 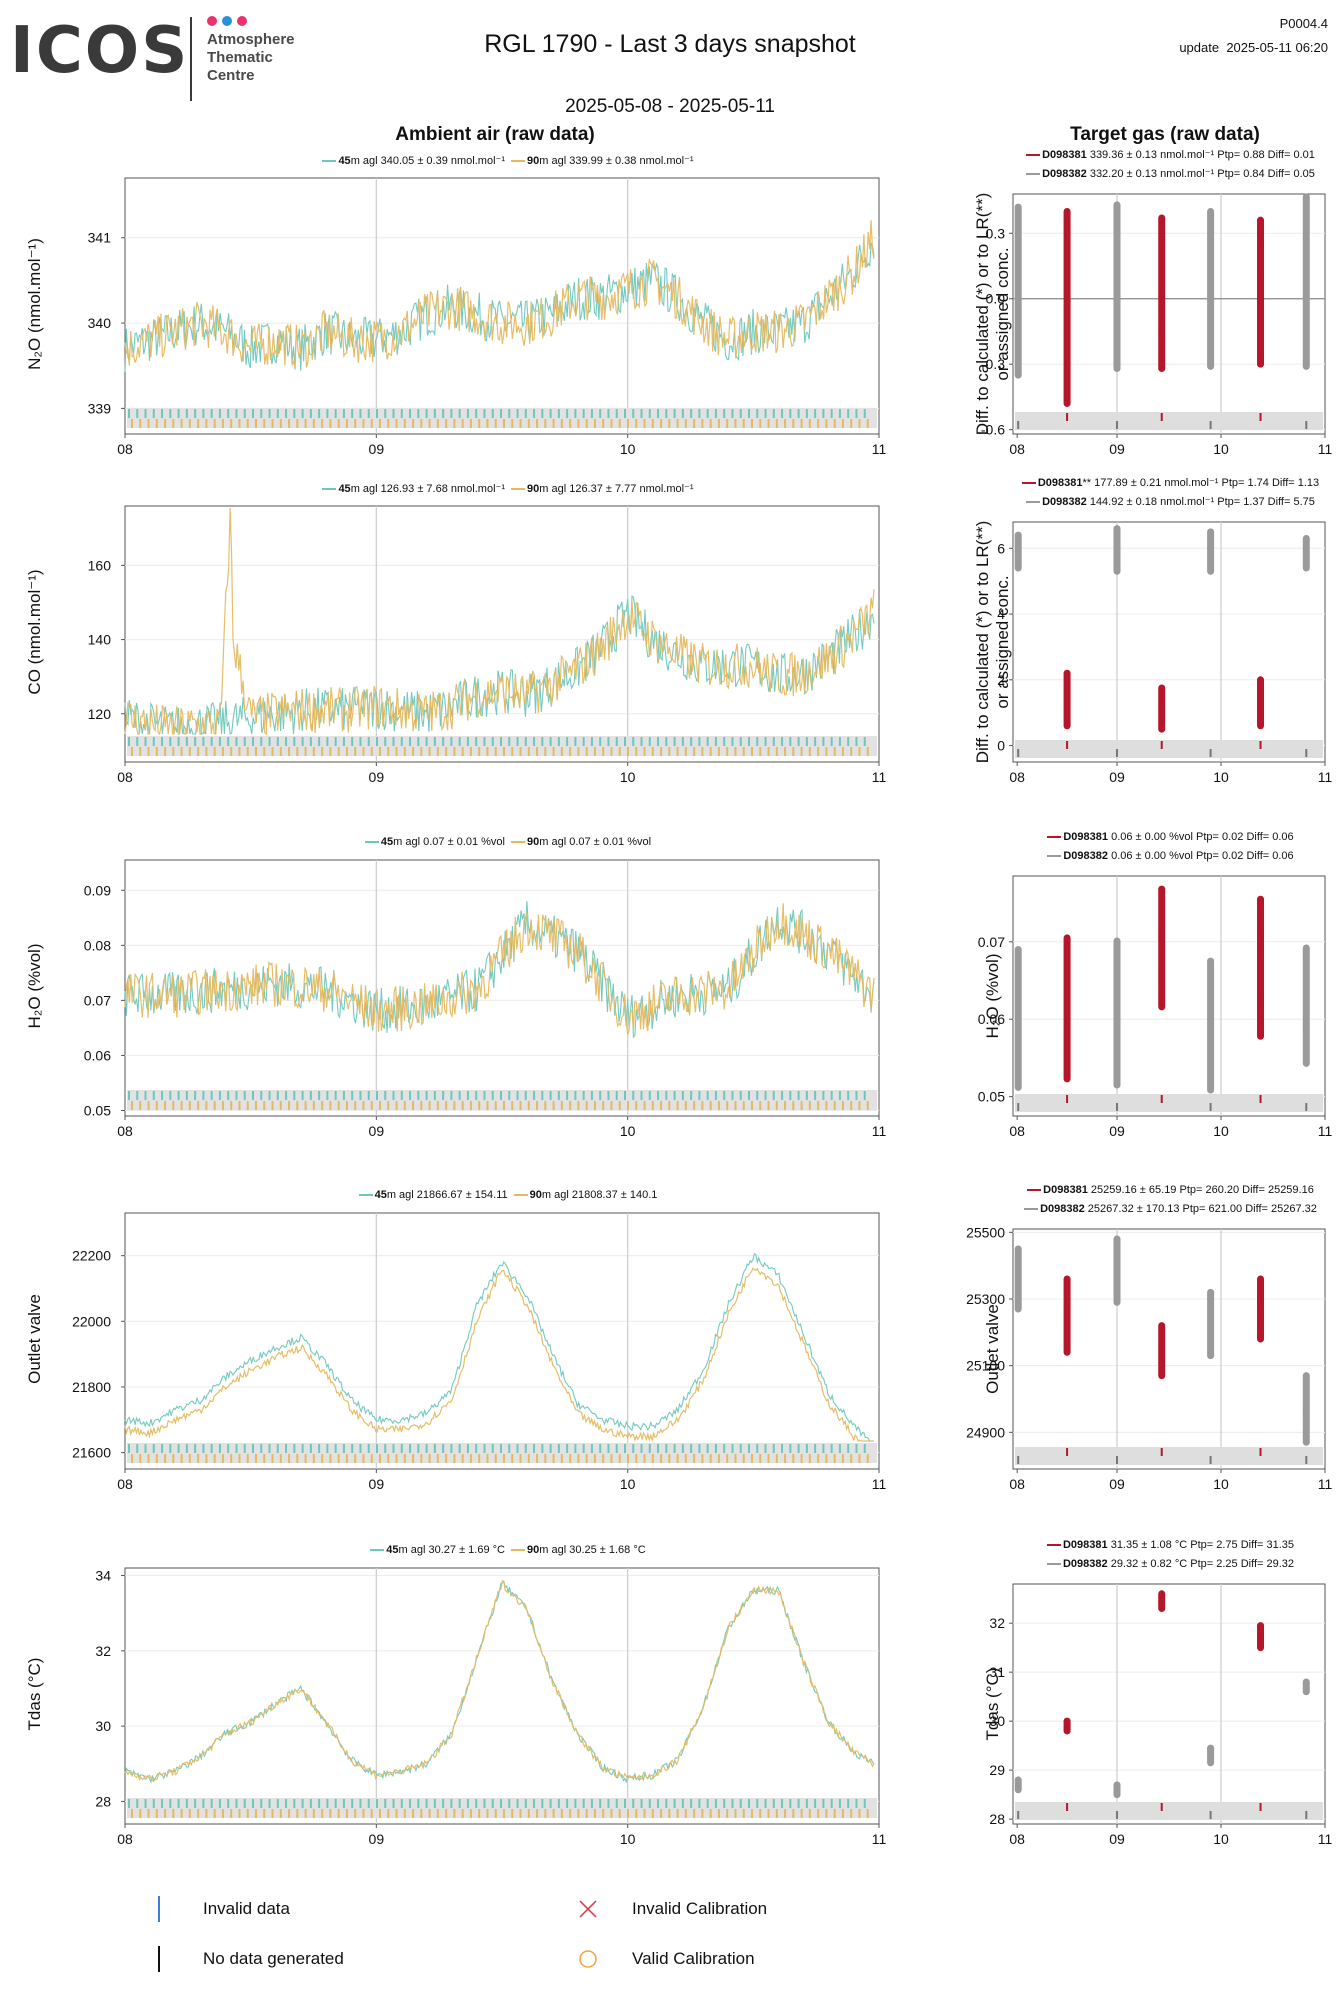 What do you see at coordinates (991, 1019) in the screenshot?
I see `y-tick-label: 0.06` at bounding box center [991, 1019].